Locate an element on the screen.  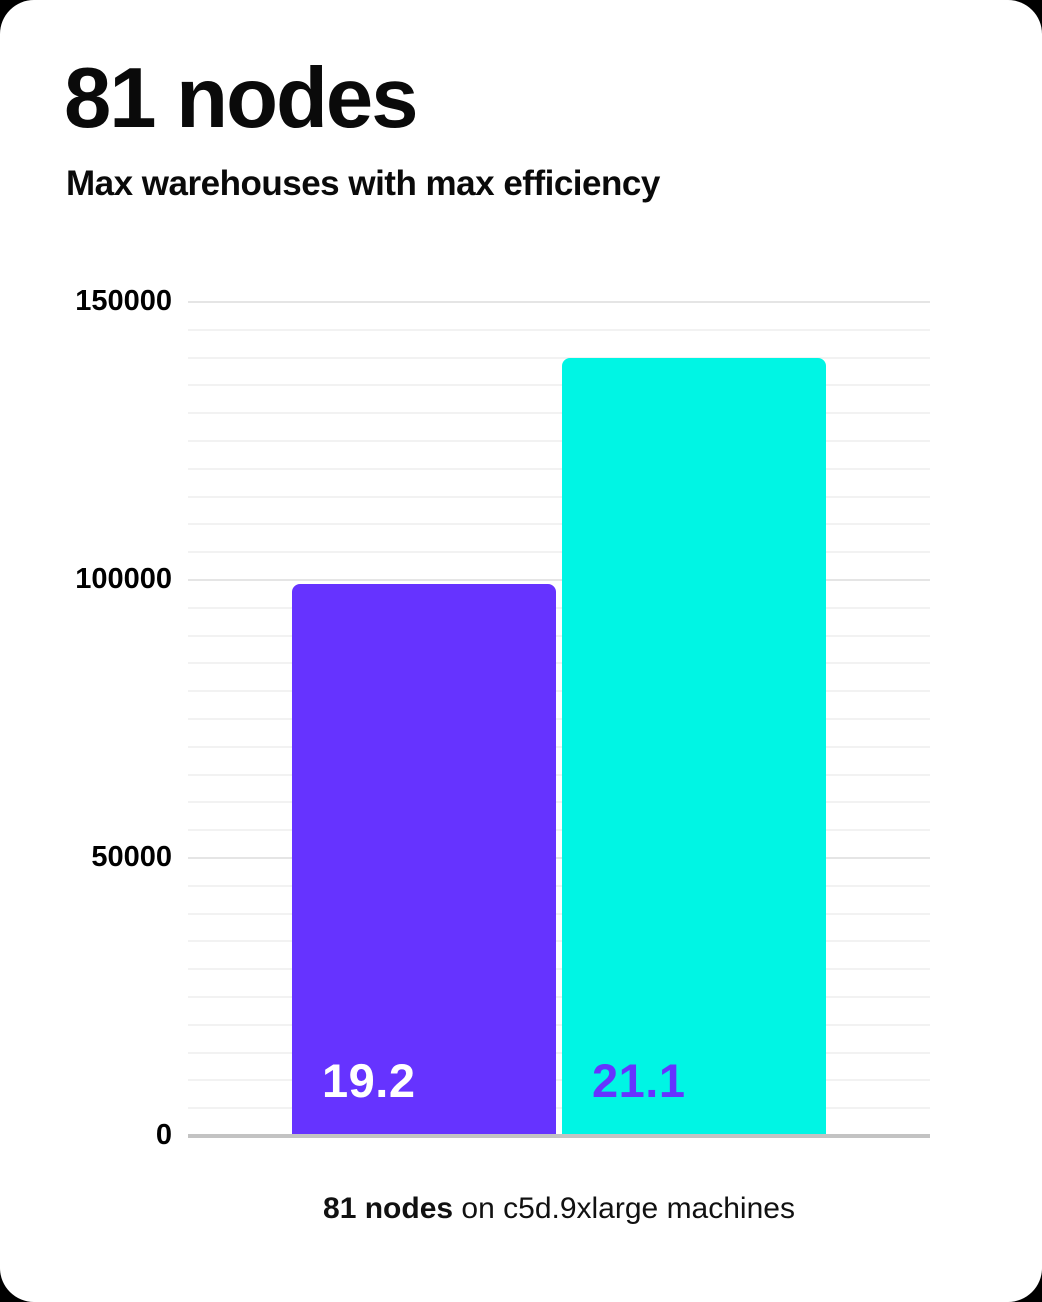
y-tick-label: 50000 is located at coordinates (131, 857).